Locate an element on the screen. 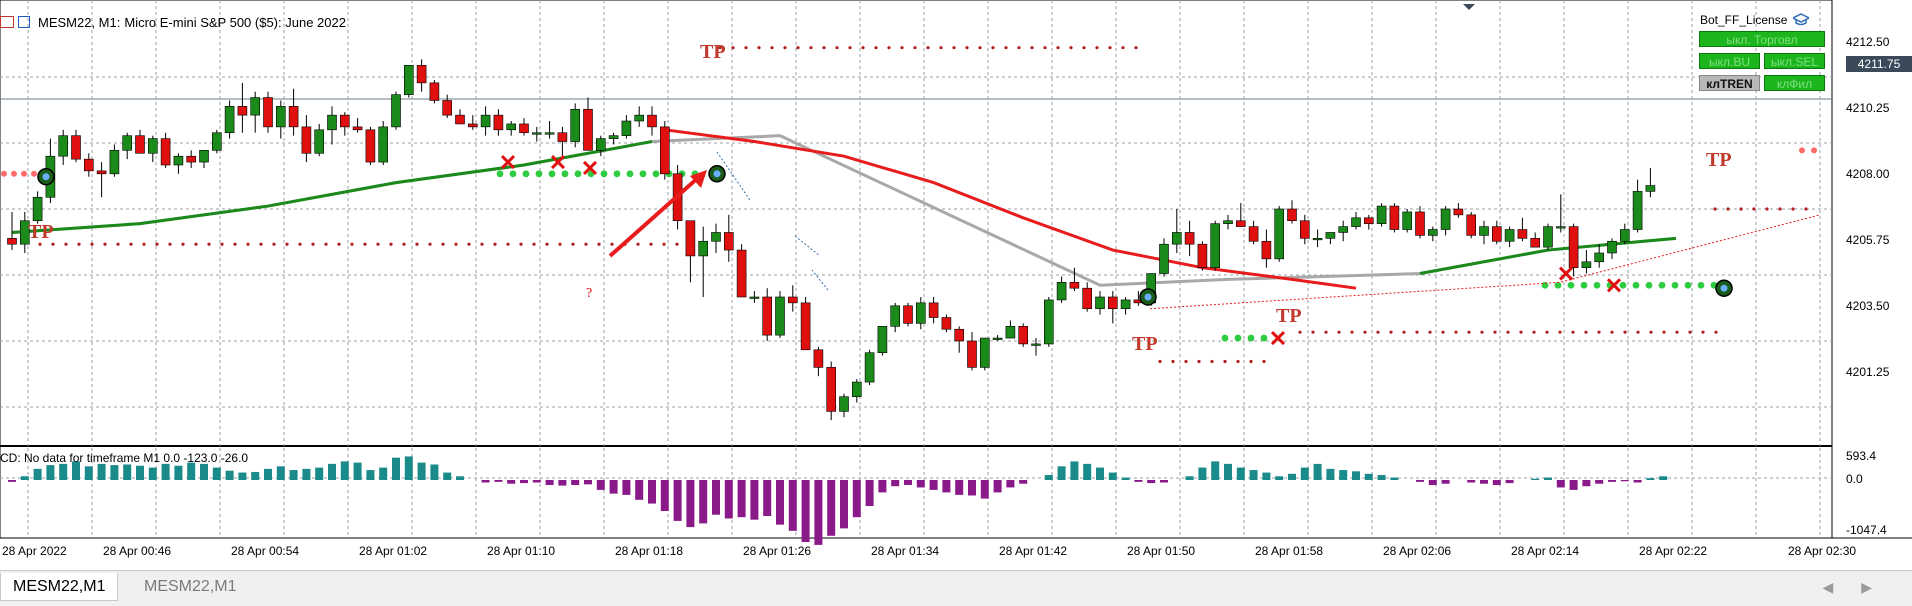  filter-toggle-button: клФил is located at coordinates (1794, 83).